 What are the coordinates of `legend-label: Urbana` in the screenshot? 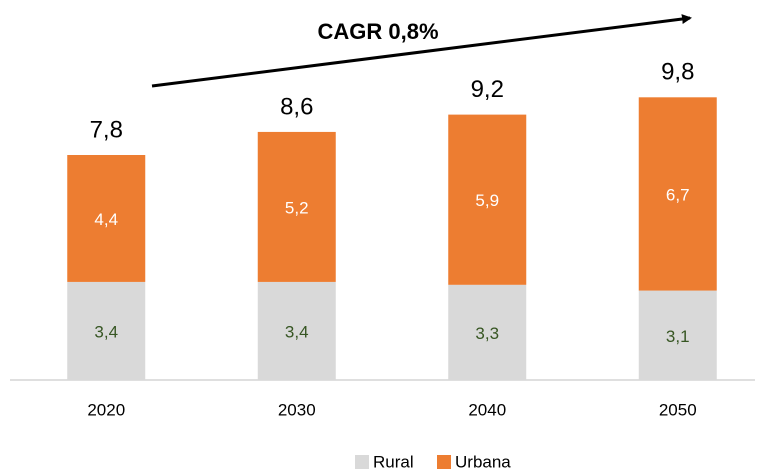 It's located at (483, 461).